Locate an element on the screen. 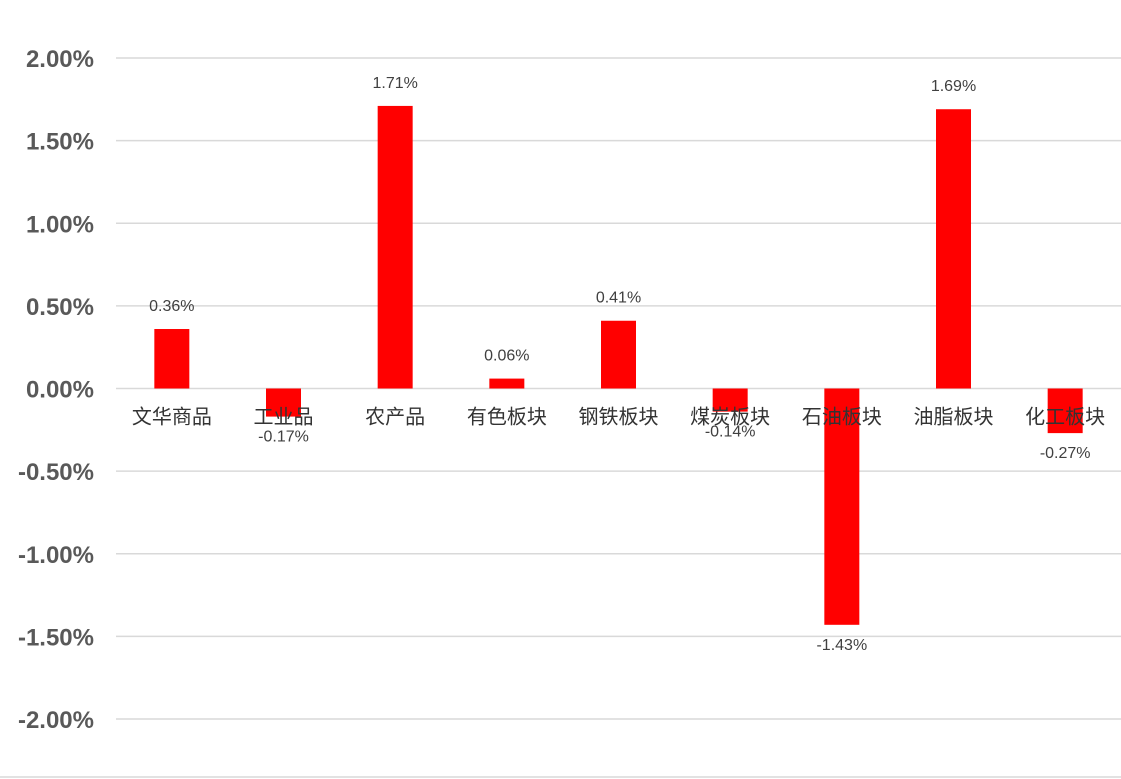 This screenshot has height=779, width=1121. x-category-label: 有色板块 is located at coordinates (507, 417).